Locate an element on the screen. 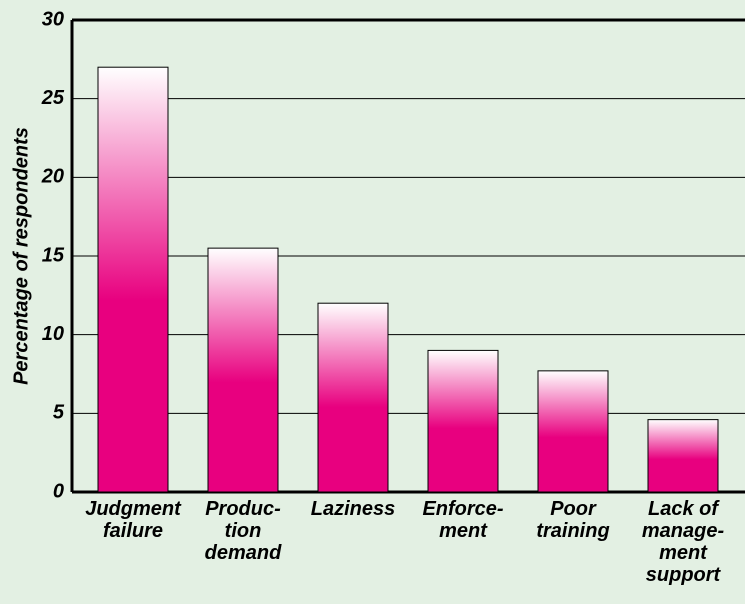 The image size is (745, 604). y-tick-label: 15 is located at coordinates (53, 255).